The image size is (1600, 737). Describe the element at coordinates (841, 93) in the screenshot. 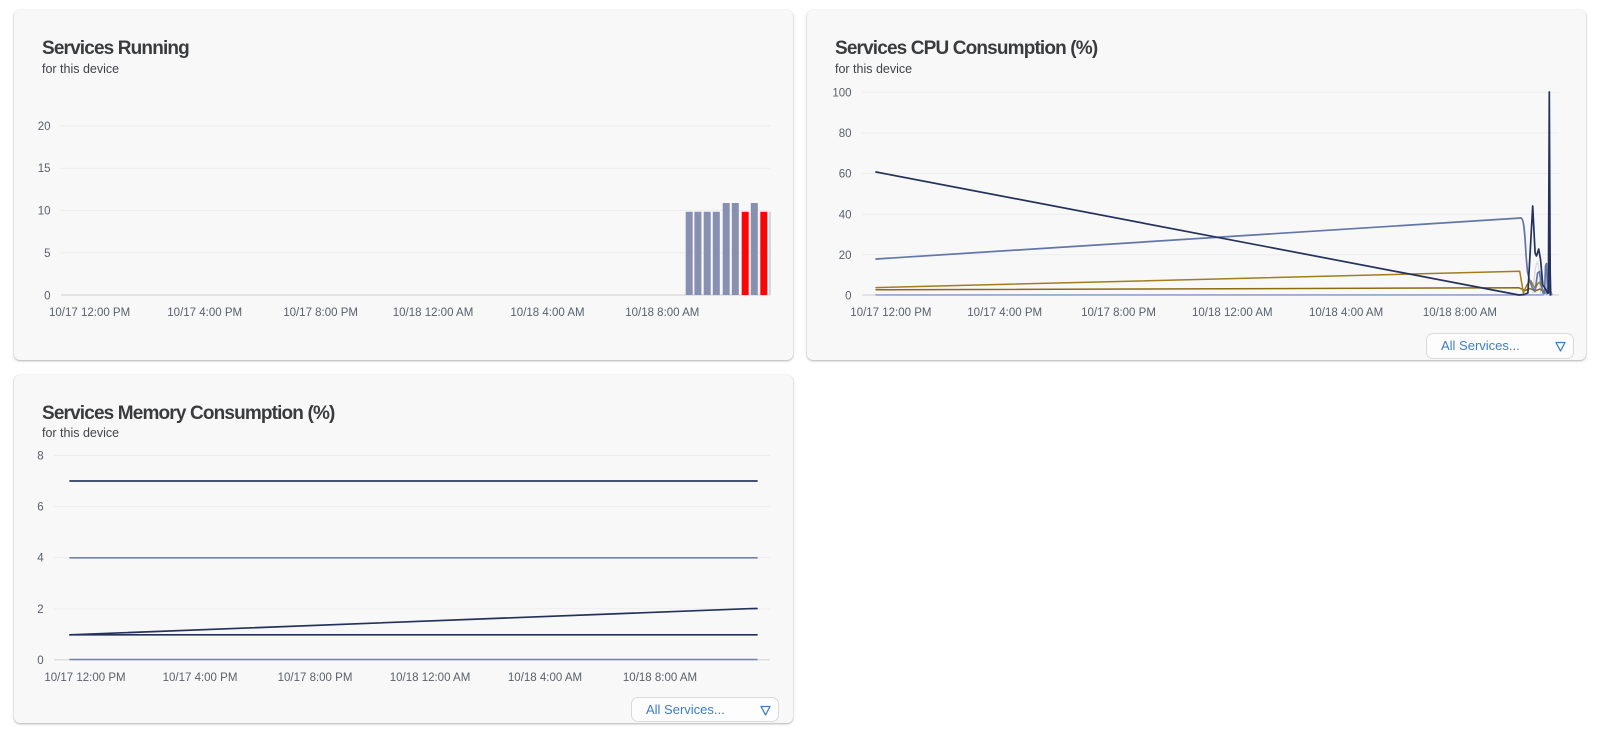

I see `svg-text: 100` at that location.